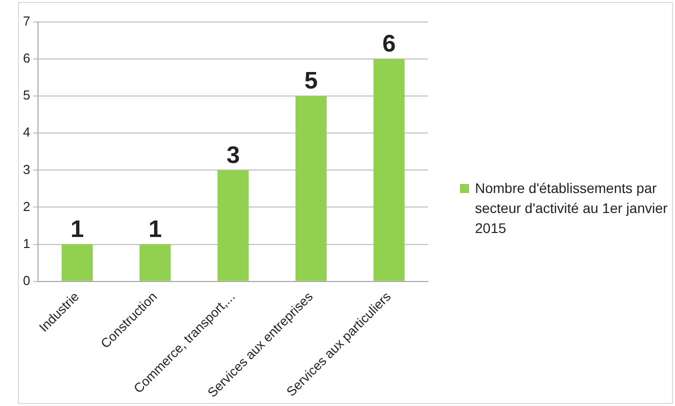  What do you see at coordinates (26, 206) in the screenshot?
I see `y-tick-label: 2` at bounding box center [26, 206].